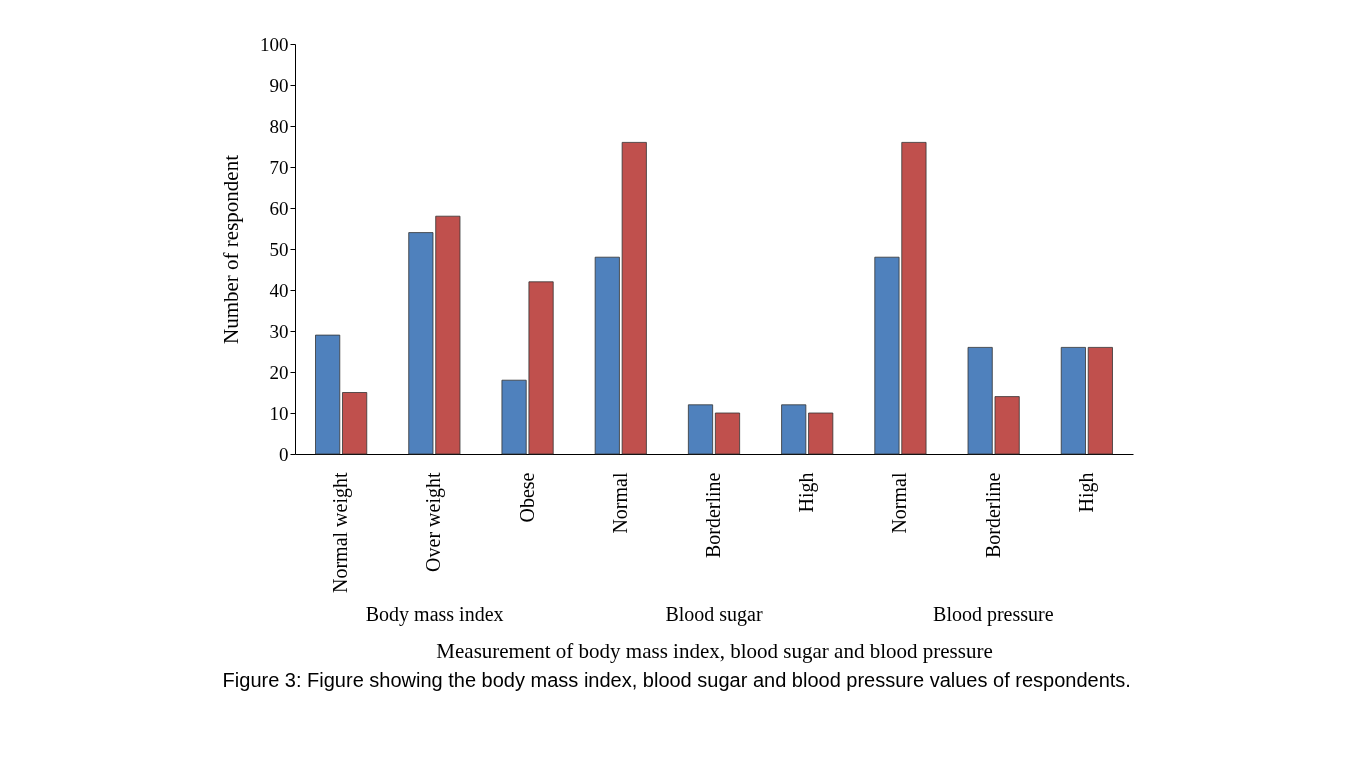  Describe the element at coordinates (714, 614) in the screenshot. I see `text: Blood sugar` at that location.